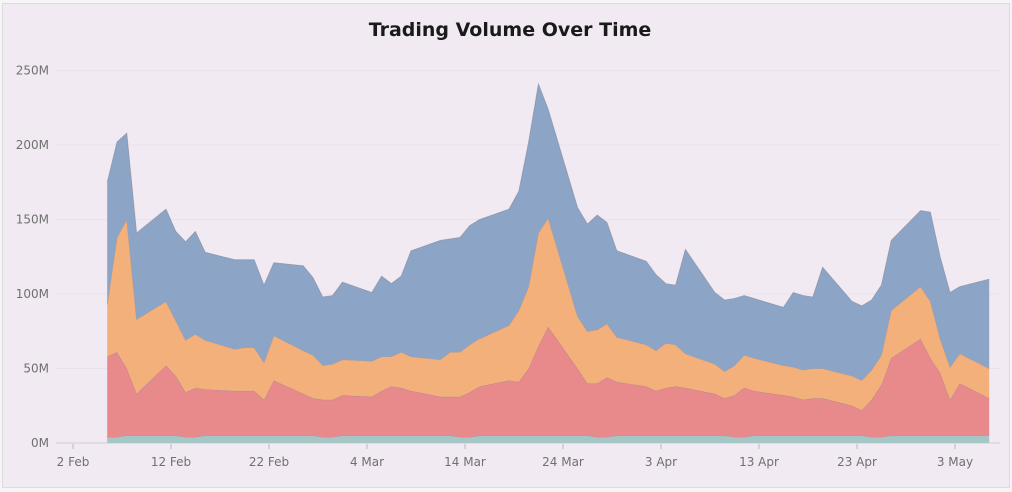  What do you see at coordinates (32, 294) in the screenshot?
I see `y-tick-label: 100M` at bounding box center [32, 294].